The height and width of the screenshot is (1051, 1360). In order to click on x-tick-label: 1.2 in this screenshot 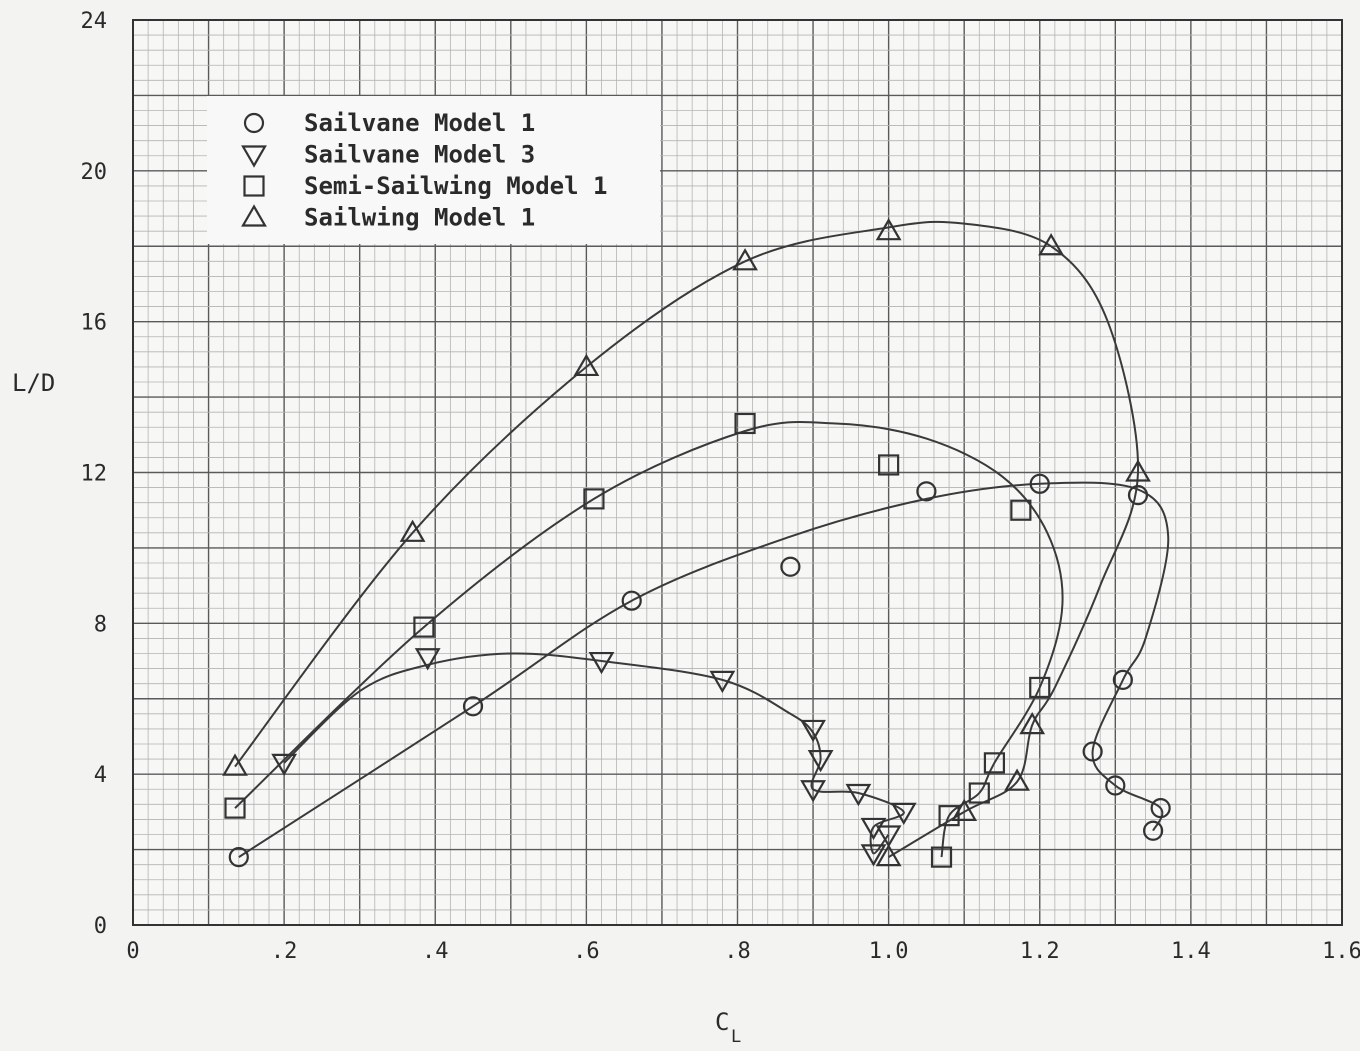, I will do `click(1040, 951)`.